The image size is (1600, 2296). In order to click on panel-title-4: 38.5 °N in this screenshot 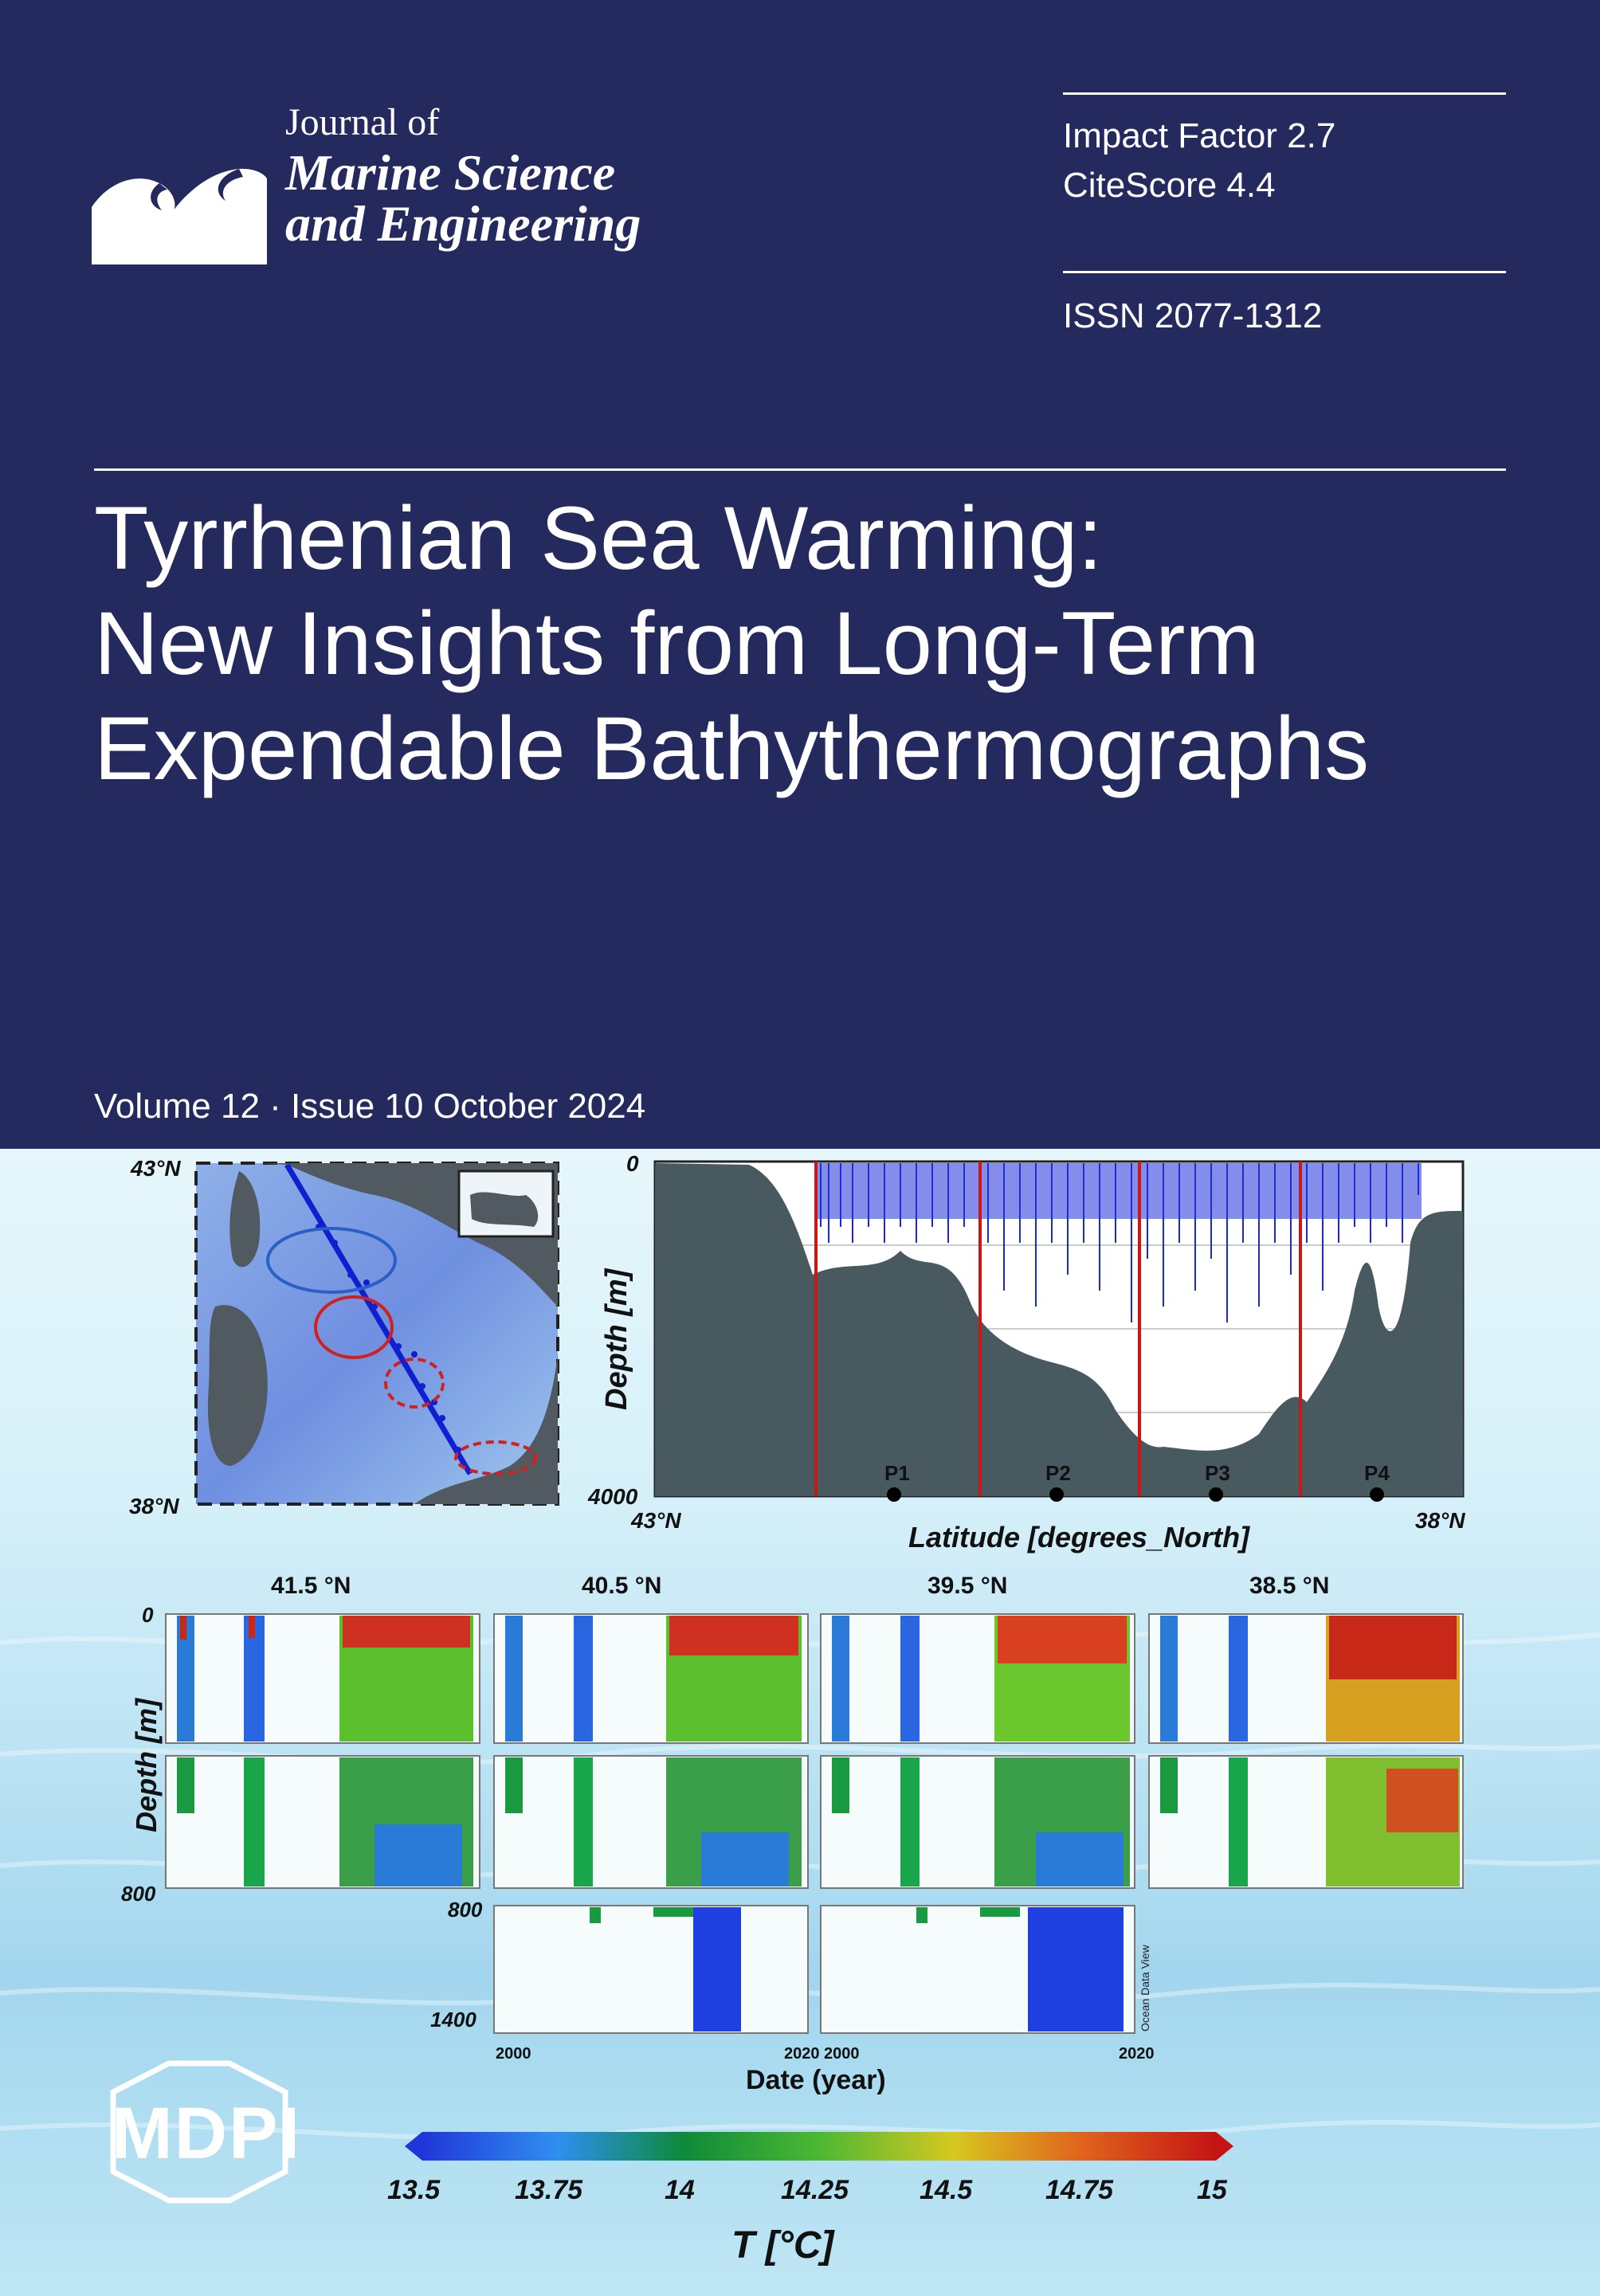, I will do `click(1289, 1586)`.